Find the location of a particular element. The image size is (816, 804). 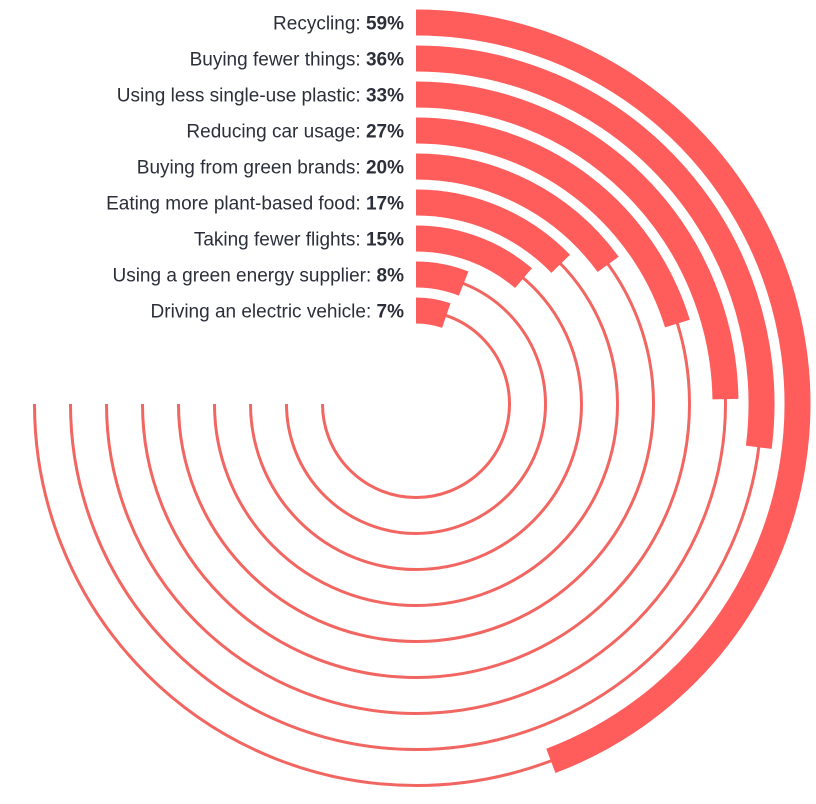

label-recycling: Recycling: 59% is located at coordinates (338, 24).